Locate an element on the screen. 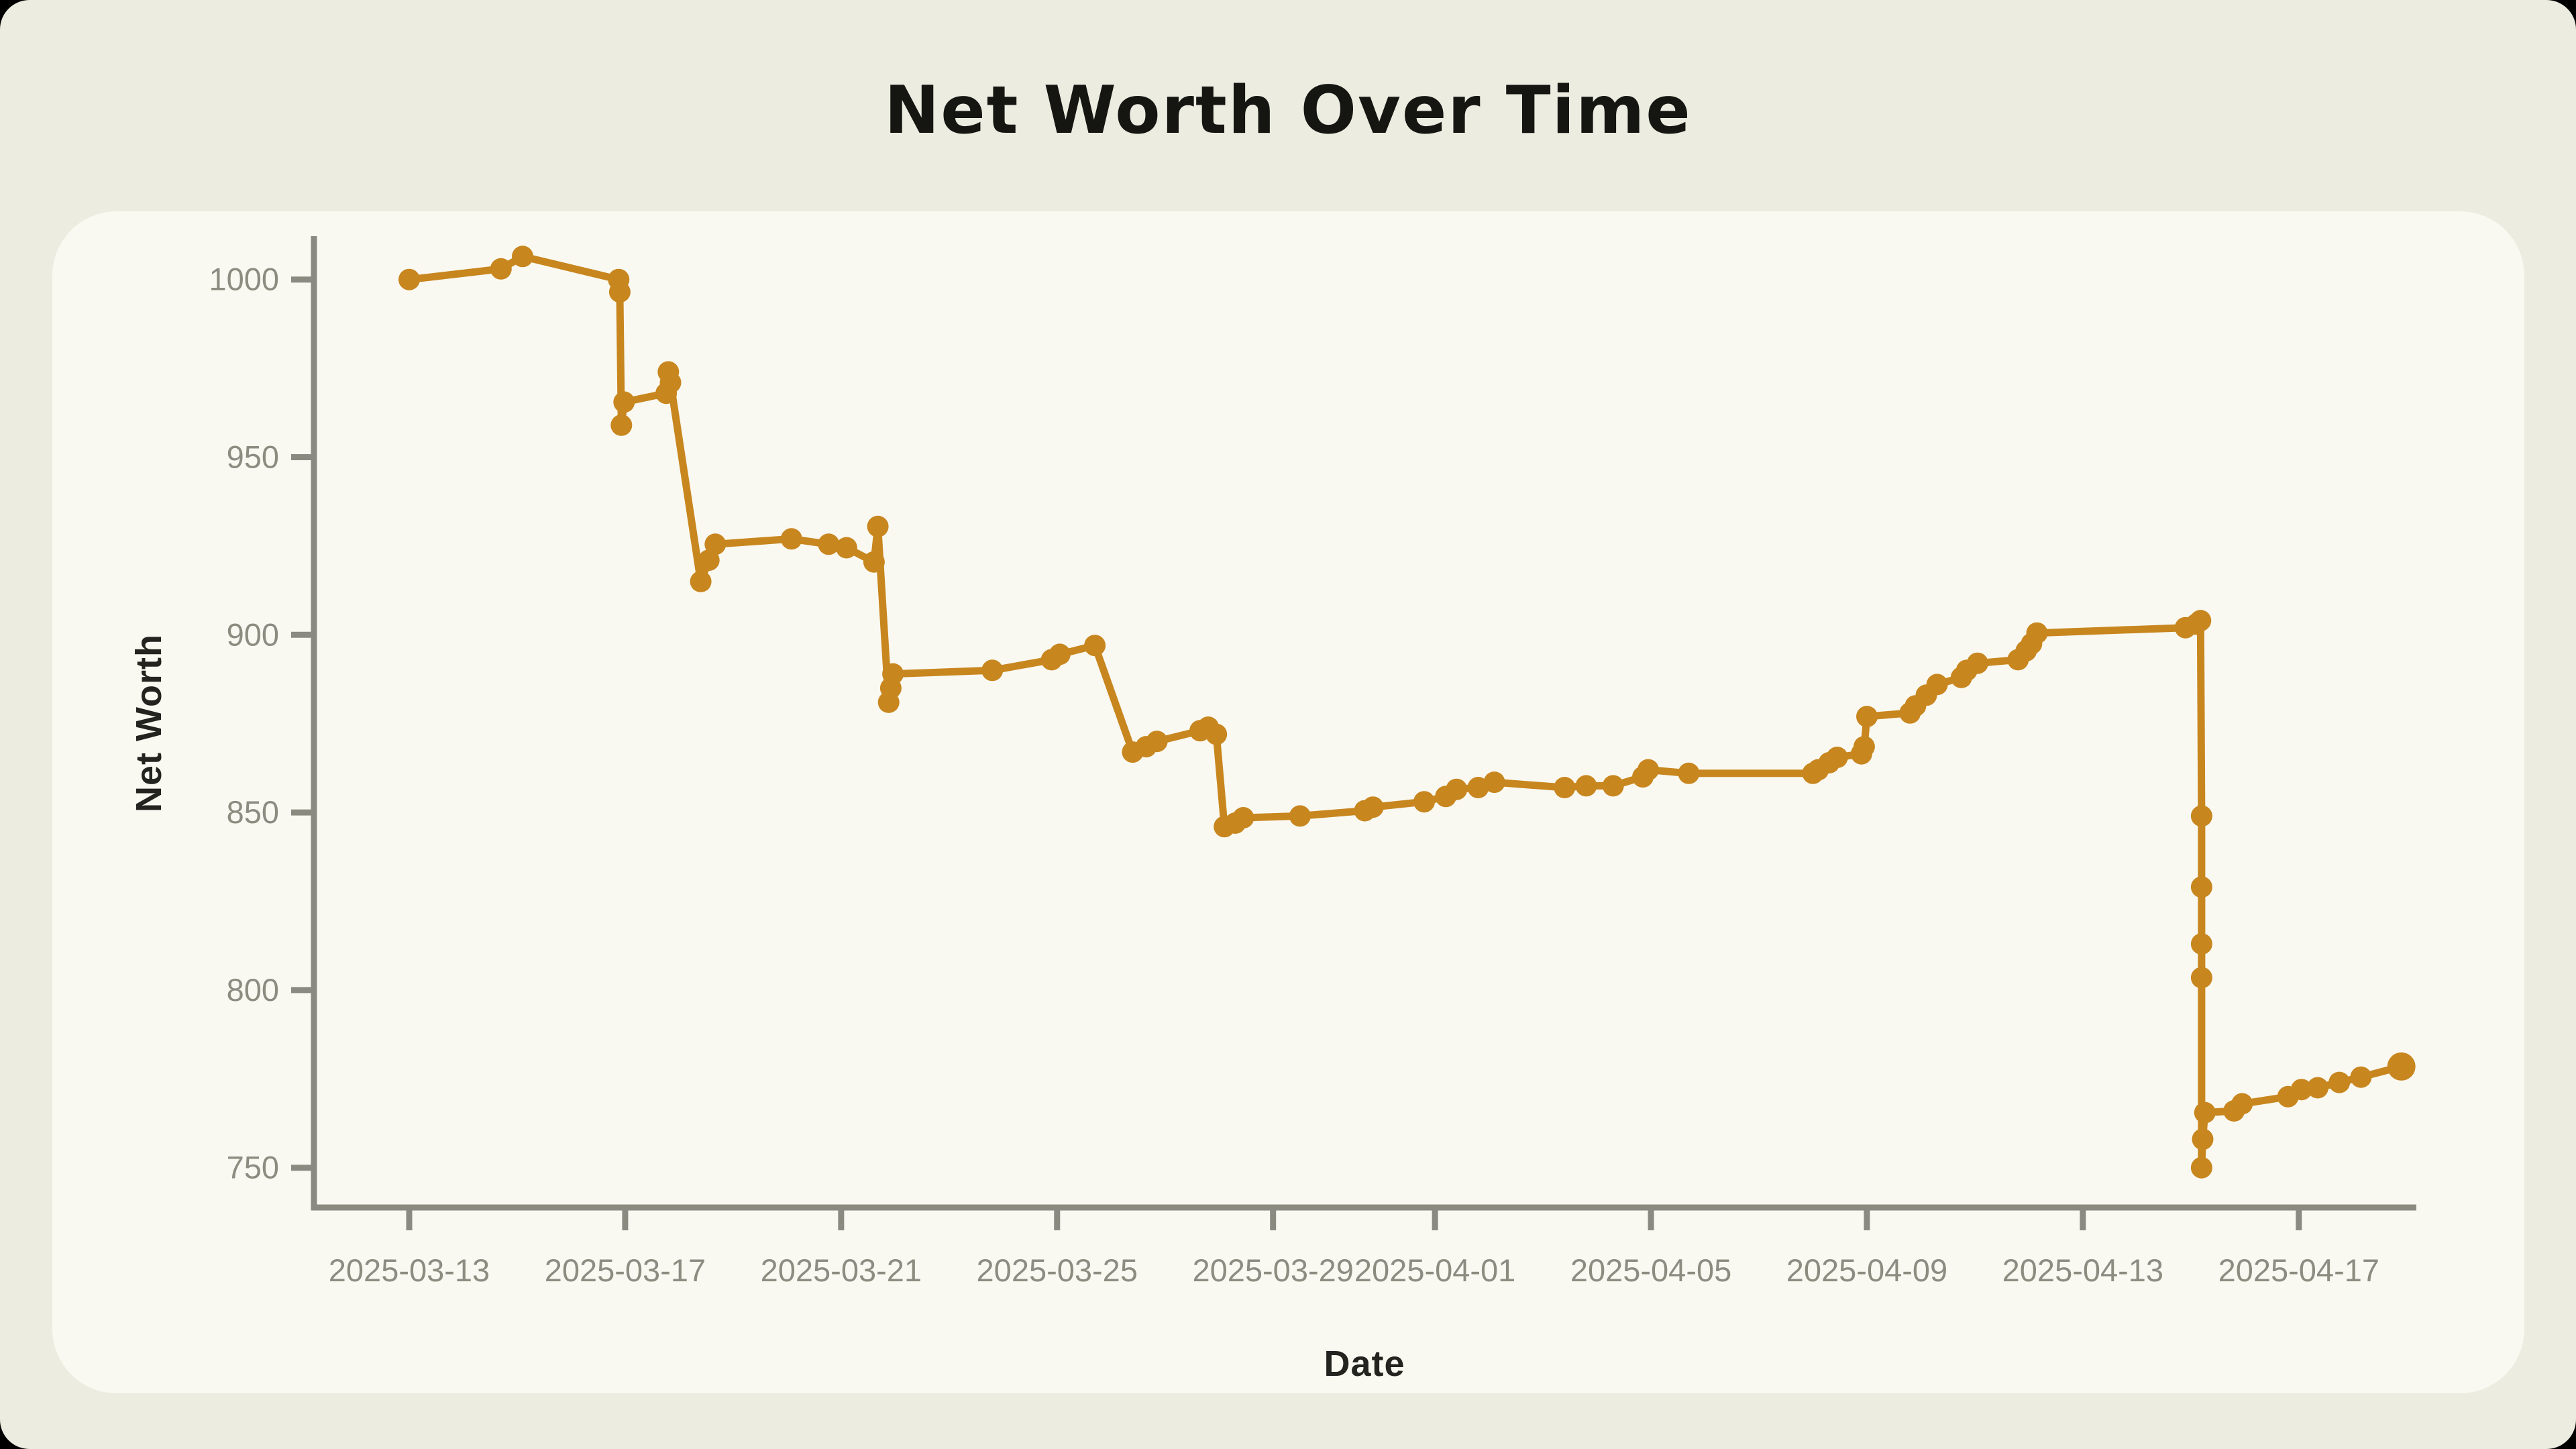  x-axis-label: Date is located at coordinates (1364, 1364).